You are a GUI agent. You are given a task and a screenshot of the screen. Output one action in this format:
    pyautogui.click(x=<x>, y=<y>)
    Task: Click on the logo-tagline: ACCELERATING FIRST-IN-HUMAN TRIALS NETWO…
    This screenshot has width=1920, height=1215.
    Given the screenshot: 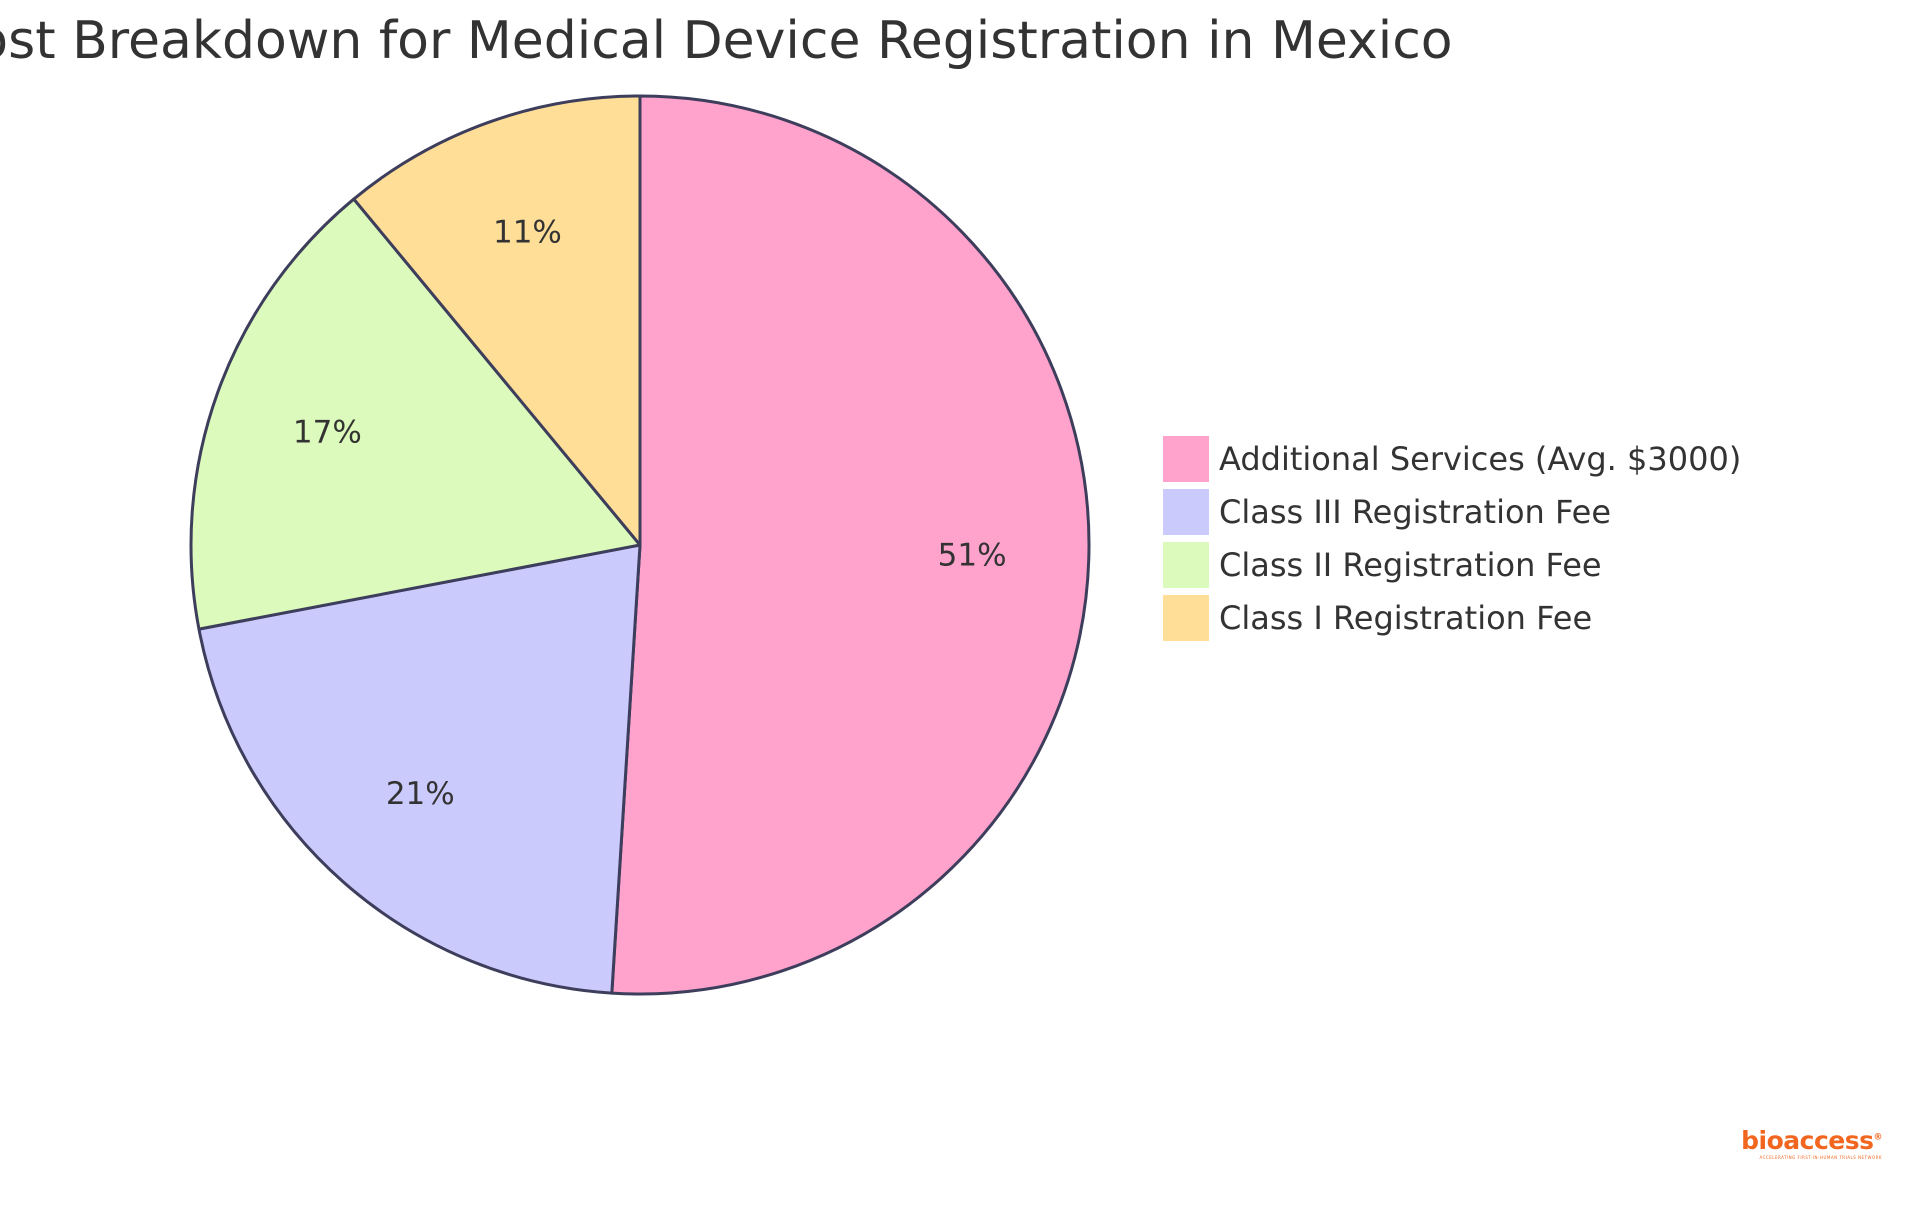 What is the action you would take?
    pyautogui.click(x=1820, y=1157)
    